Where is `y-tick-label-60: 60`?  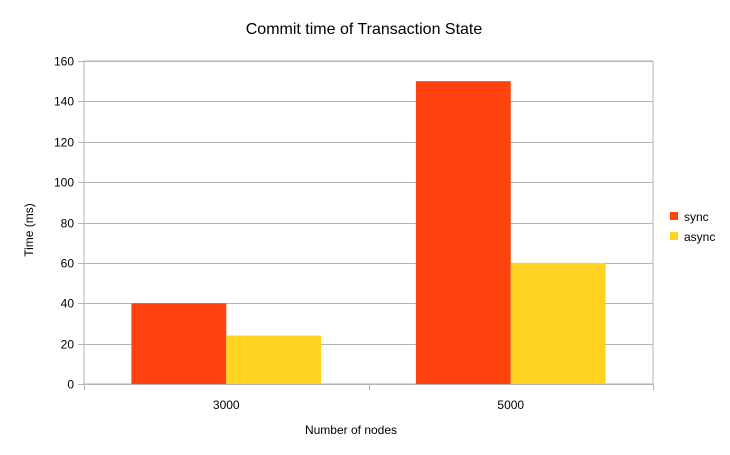 y-tick-label-60: 60 is located at coordinates (68, 264).